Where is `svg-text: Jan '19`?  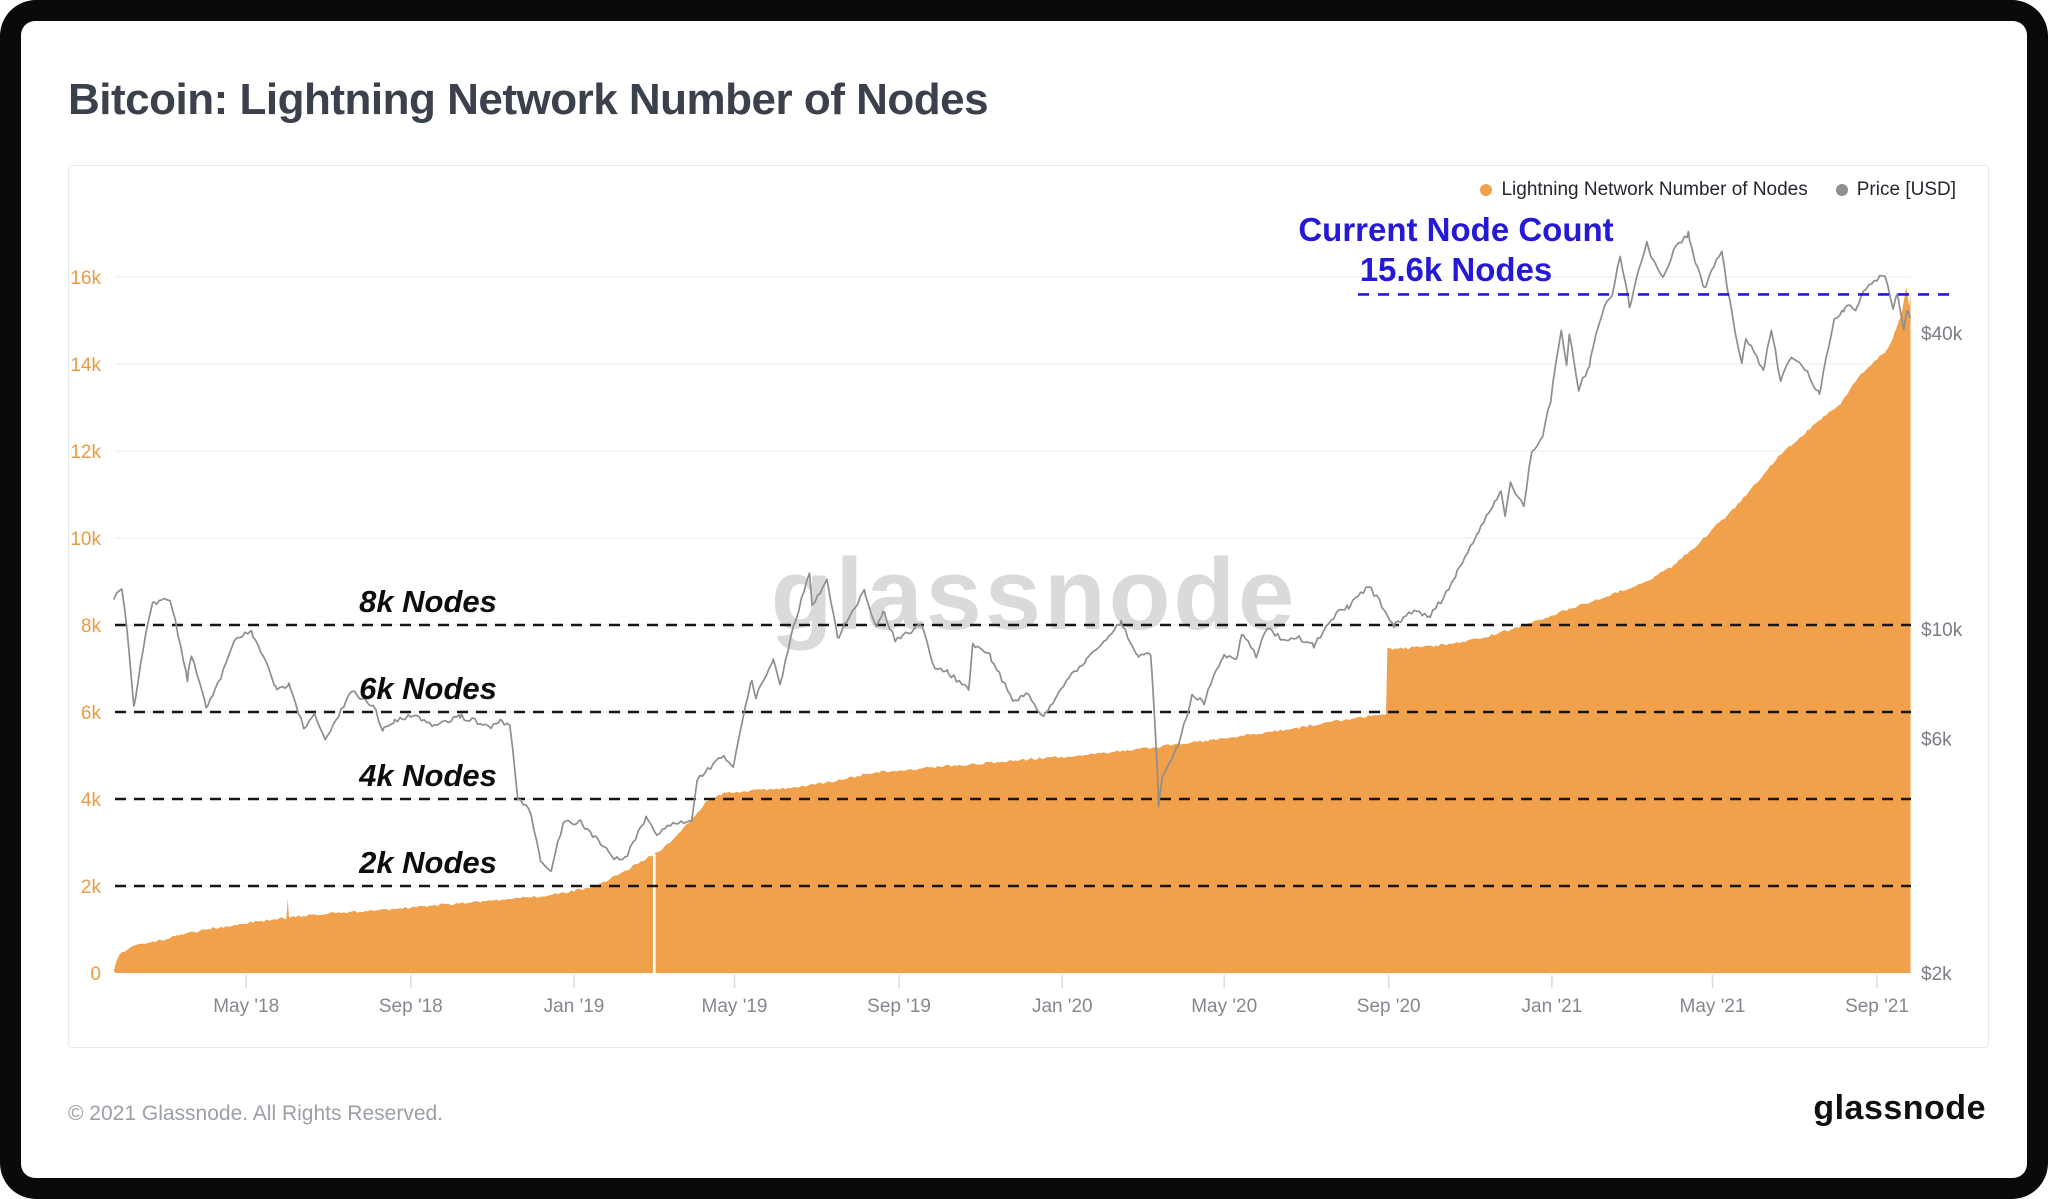 svg-text: Jan '19 is located at coordinates (574, 1006).